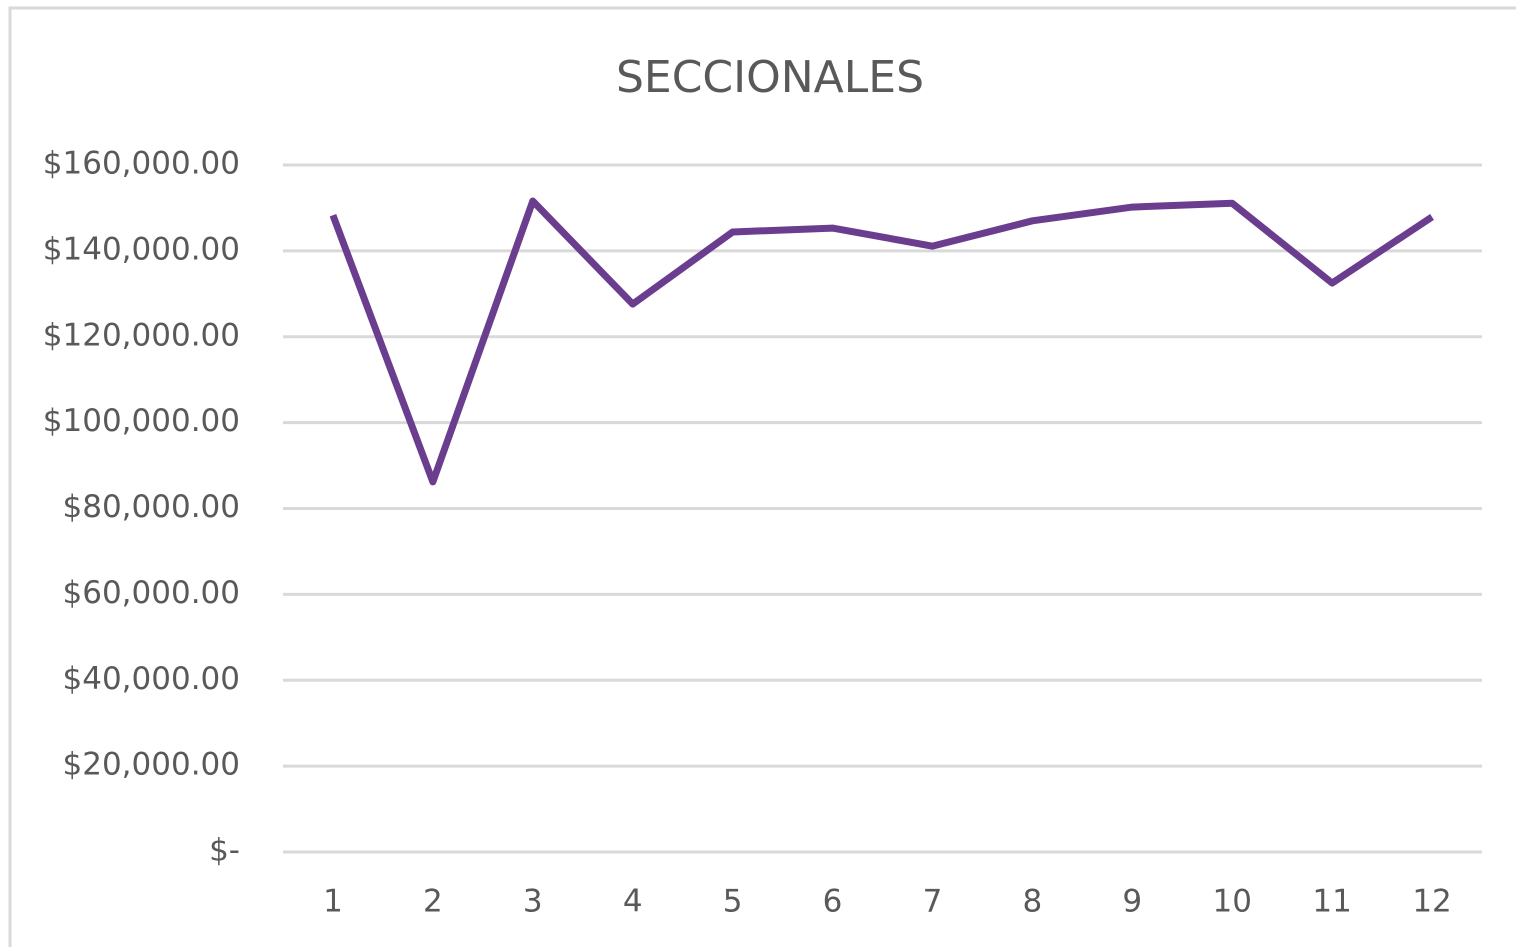  What do you see at coordinates (433, 902) in the screenshot?
I see `x-tick-label: 2` at bounding box center [433, 902].